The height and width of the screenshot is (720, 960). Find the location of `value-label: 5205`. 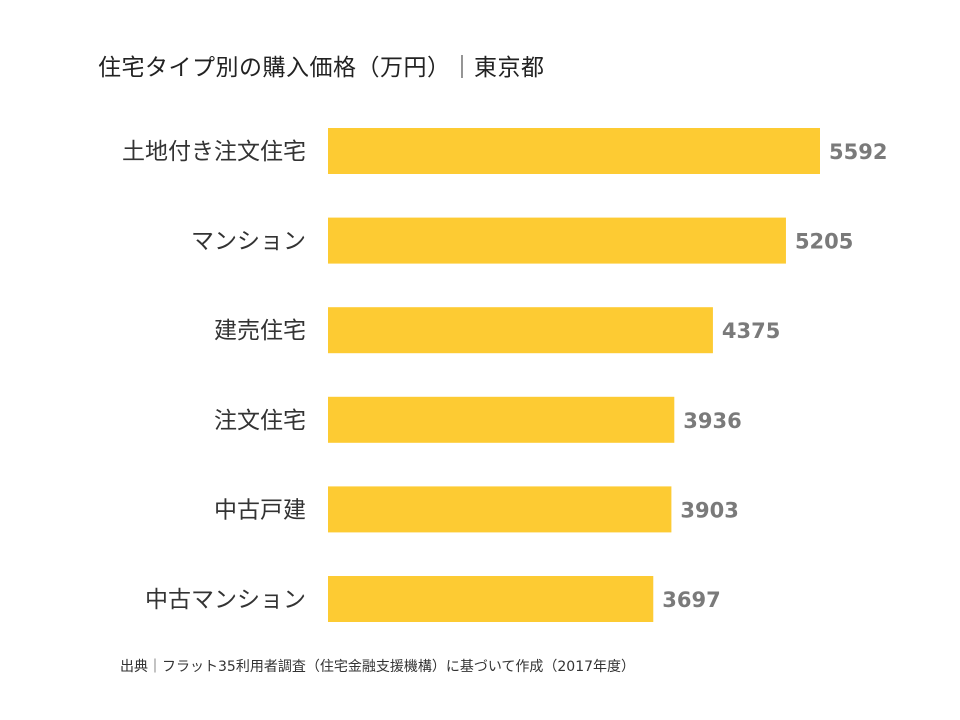

value-label: 5205 is located at coordinates (824, 242).